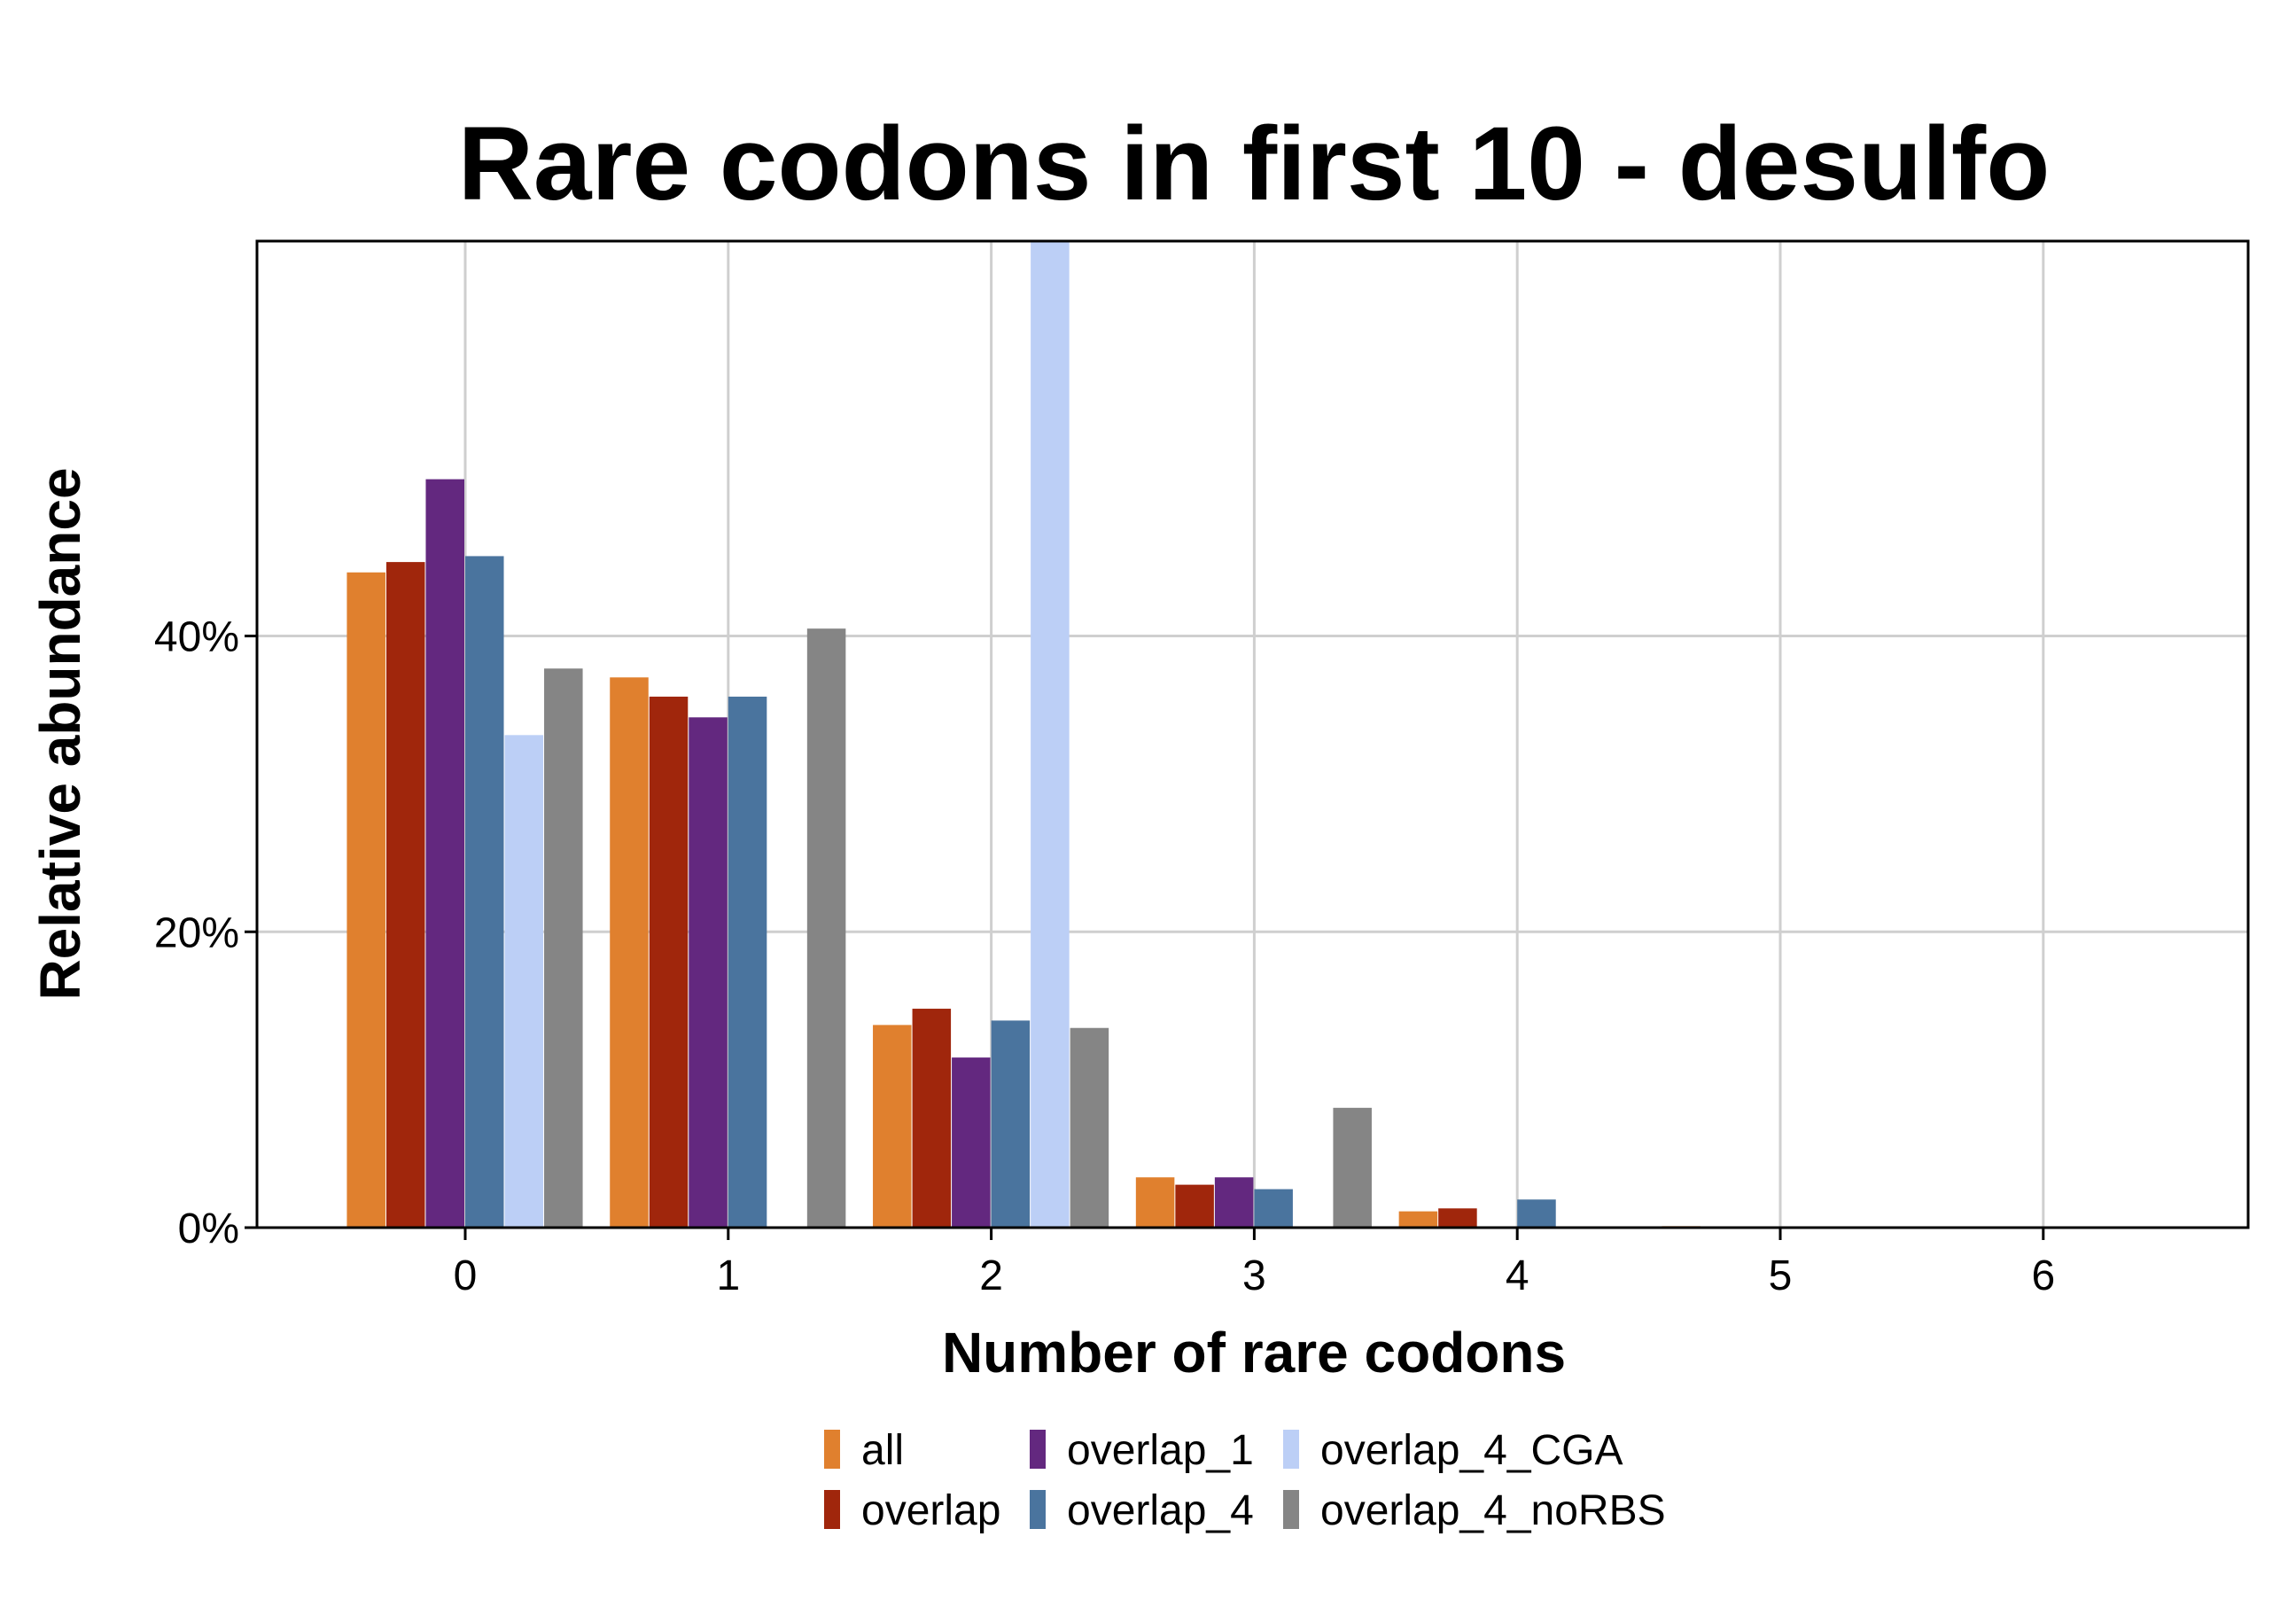  What do you see at coordinates (1517, 1275) in the screenshot?
I see `x-tick-label: 4` at bounding box center [1517, 1275].